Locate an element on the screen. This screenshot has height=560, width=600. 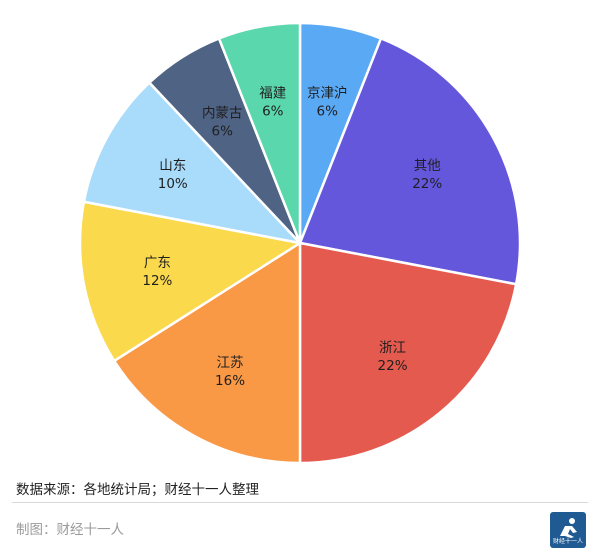
pie-value-label-1: 22% is located at coordinates (427, 184).